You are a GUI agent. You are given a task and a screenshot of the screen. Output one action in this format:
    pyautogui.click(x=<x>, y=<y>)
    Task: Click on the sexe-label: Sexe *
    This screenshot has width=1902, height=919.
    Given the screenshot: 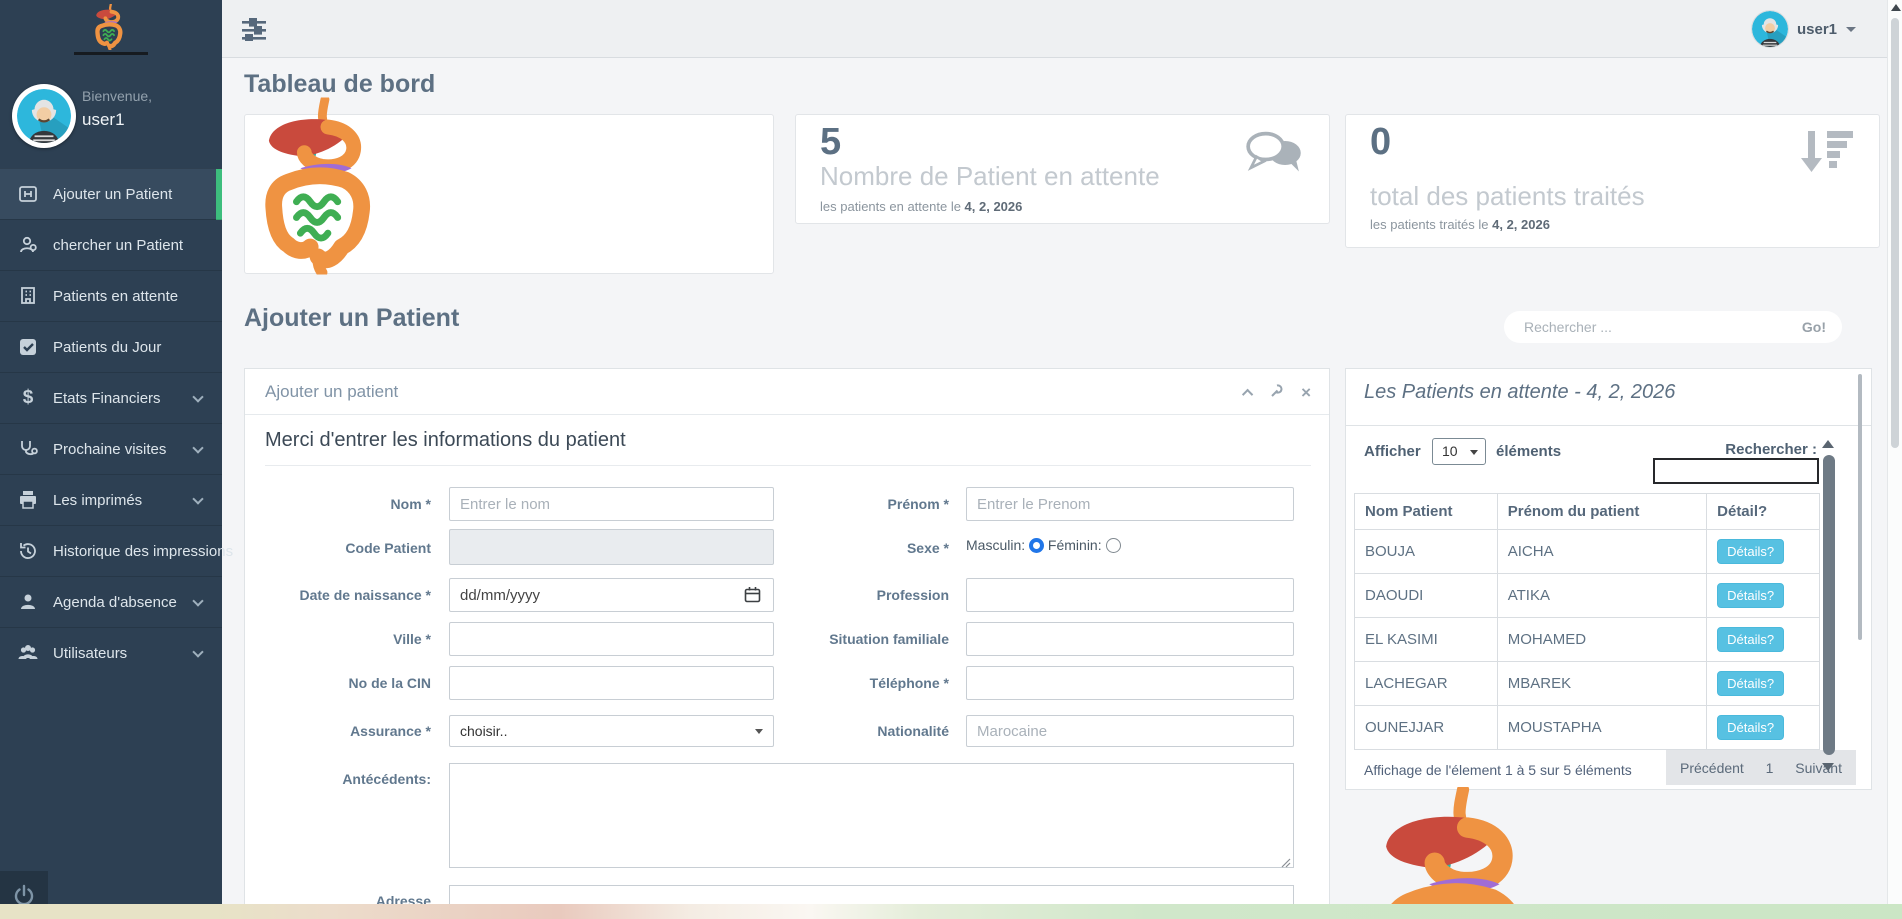 What is the action you would take?
    pyautogui.click(x=927, y=548)
    